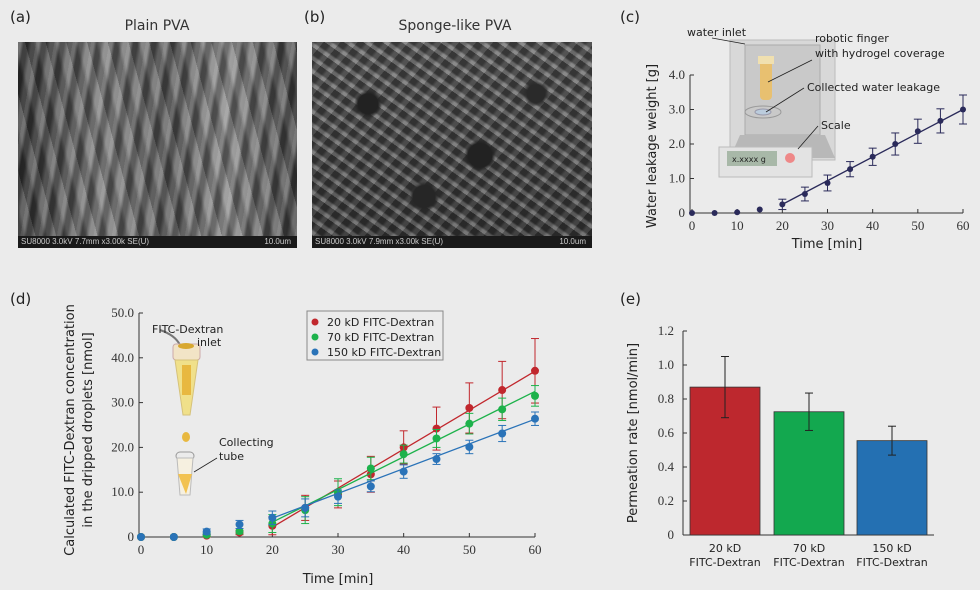 The image size is (980, 590). I want to click on panel-title-b: Sponge-like PVA, so click(455, 26).